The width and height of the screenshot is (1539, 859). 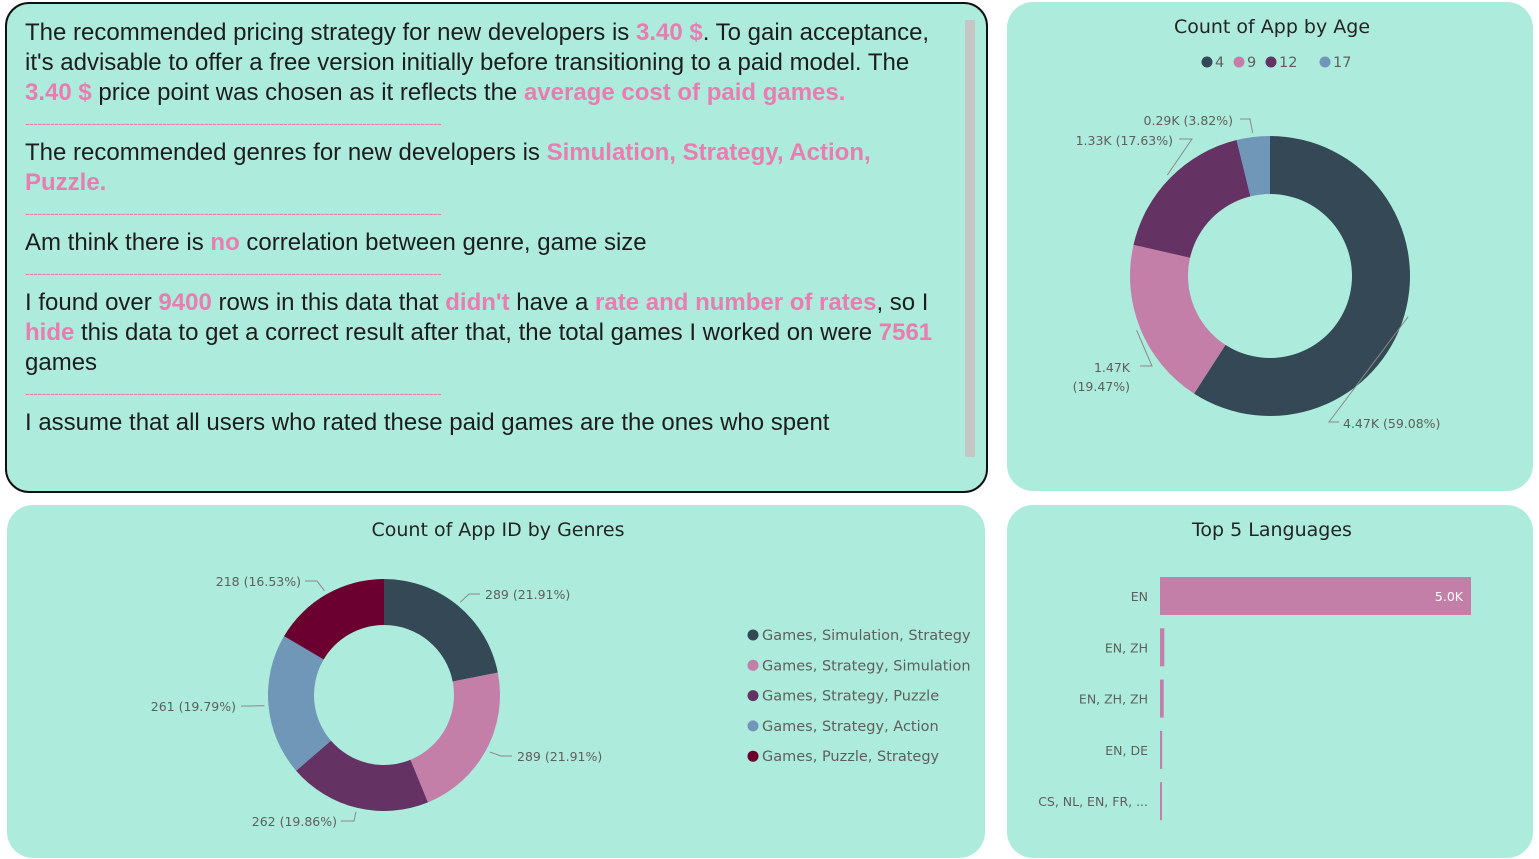 I want to click on data-label: 1.47K (19.47%), so click(x=1102, y=377).